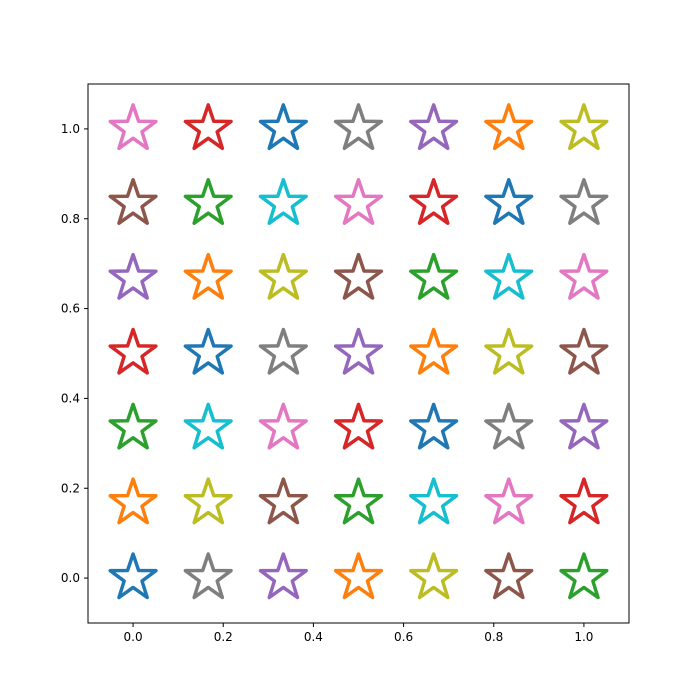 Image resolution: width=700 pixels, height=700 pixels. What do you see at coordinates (70, 129) in the screenshot?
I see `y-tick-label: 1.0` at bounding box center [70, 129].